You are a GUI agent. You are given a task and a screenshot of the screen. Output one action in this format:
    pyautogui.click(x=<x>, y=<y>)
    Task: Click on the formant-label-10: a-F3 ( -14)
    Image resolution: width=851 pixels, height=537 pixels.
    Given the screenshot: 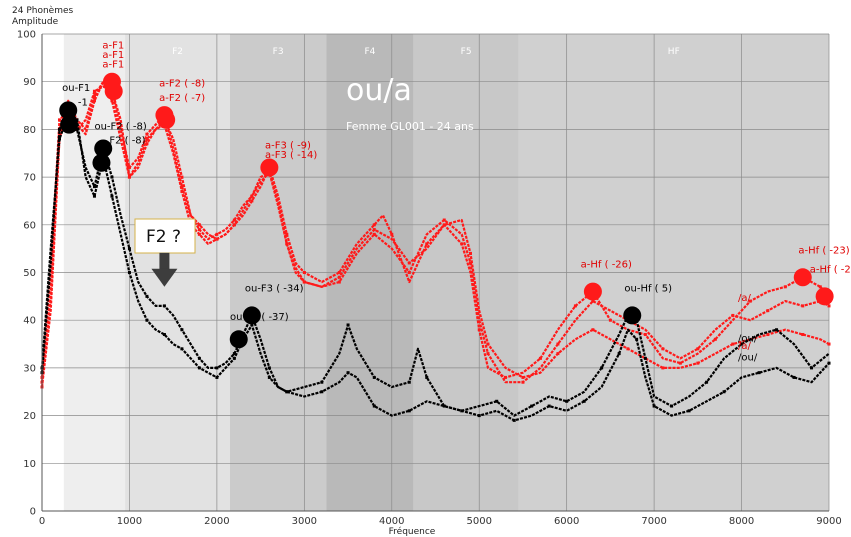 What is the action you would take?
    pyautogui.click(x=291, y=155)
    